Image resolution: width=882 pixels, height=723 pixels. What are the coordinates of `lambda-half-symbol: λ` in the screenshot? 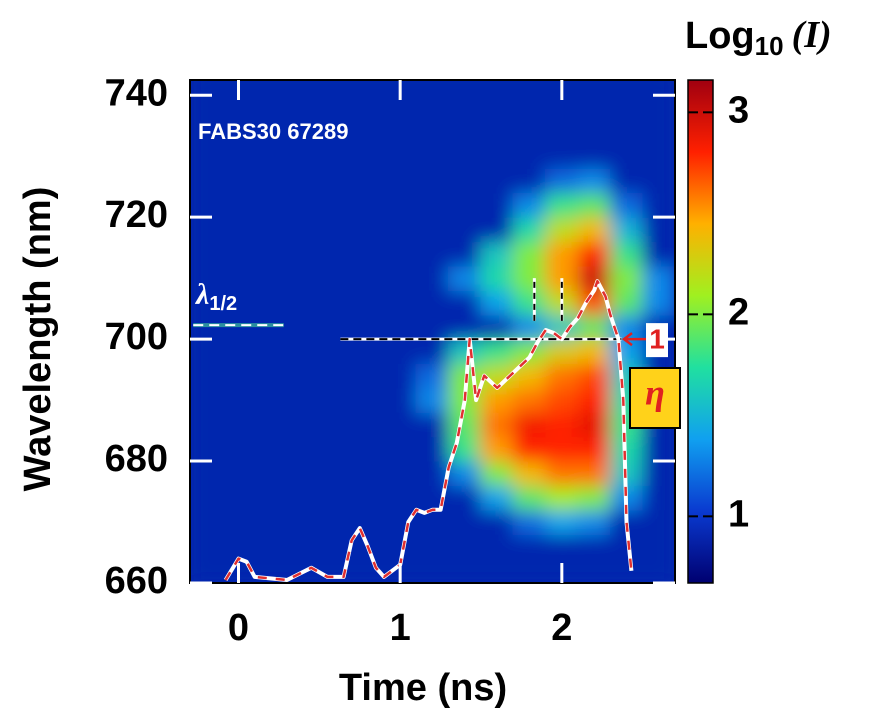 It's located at (201, 294).